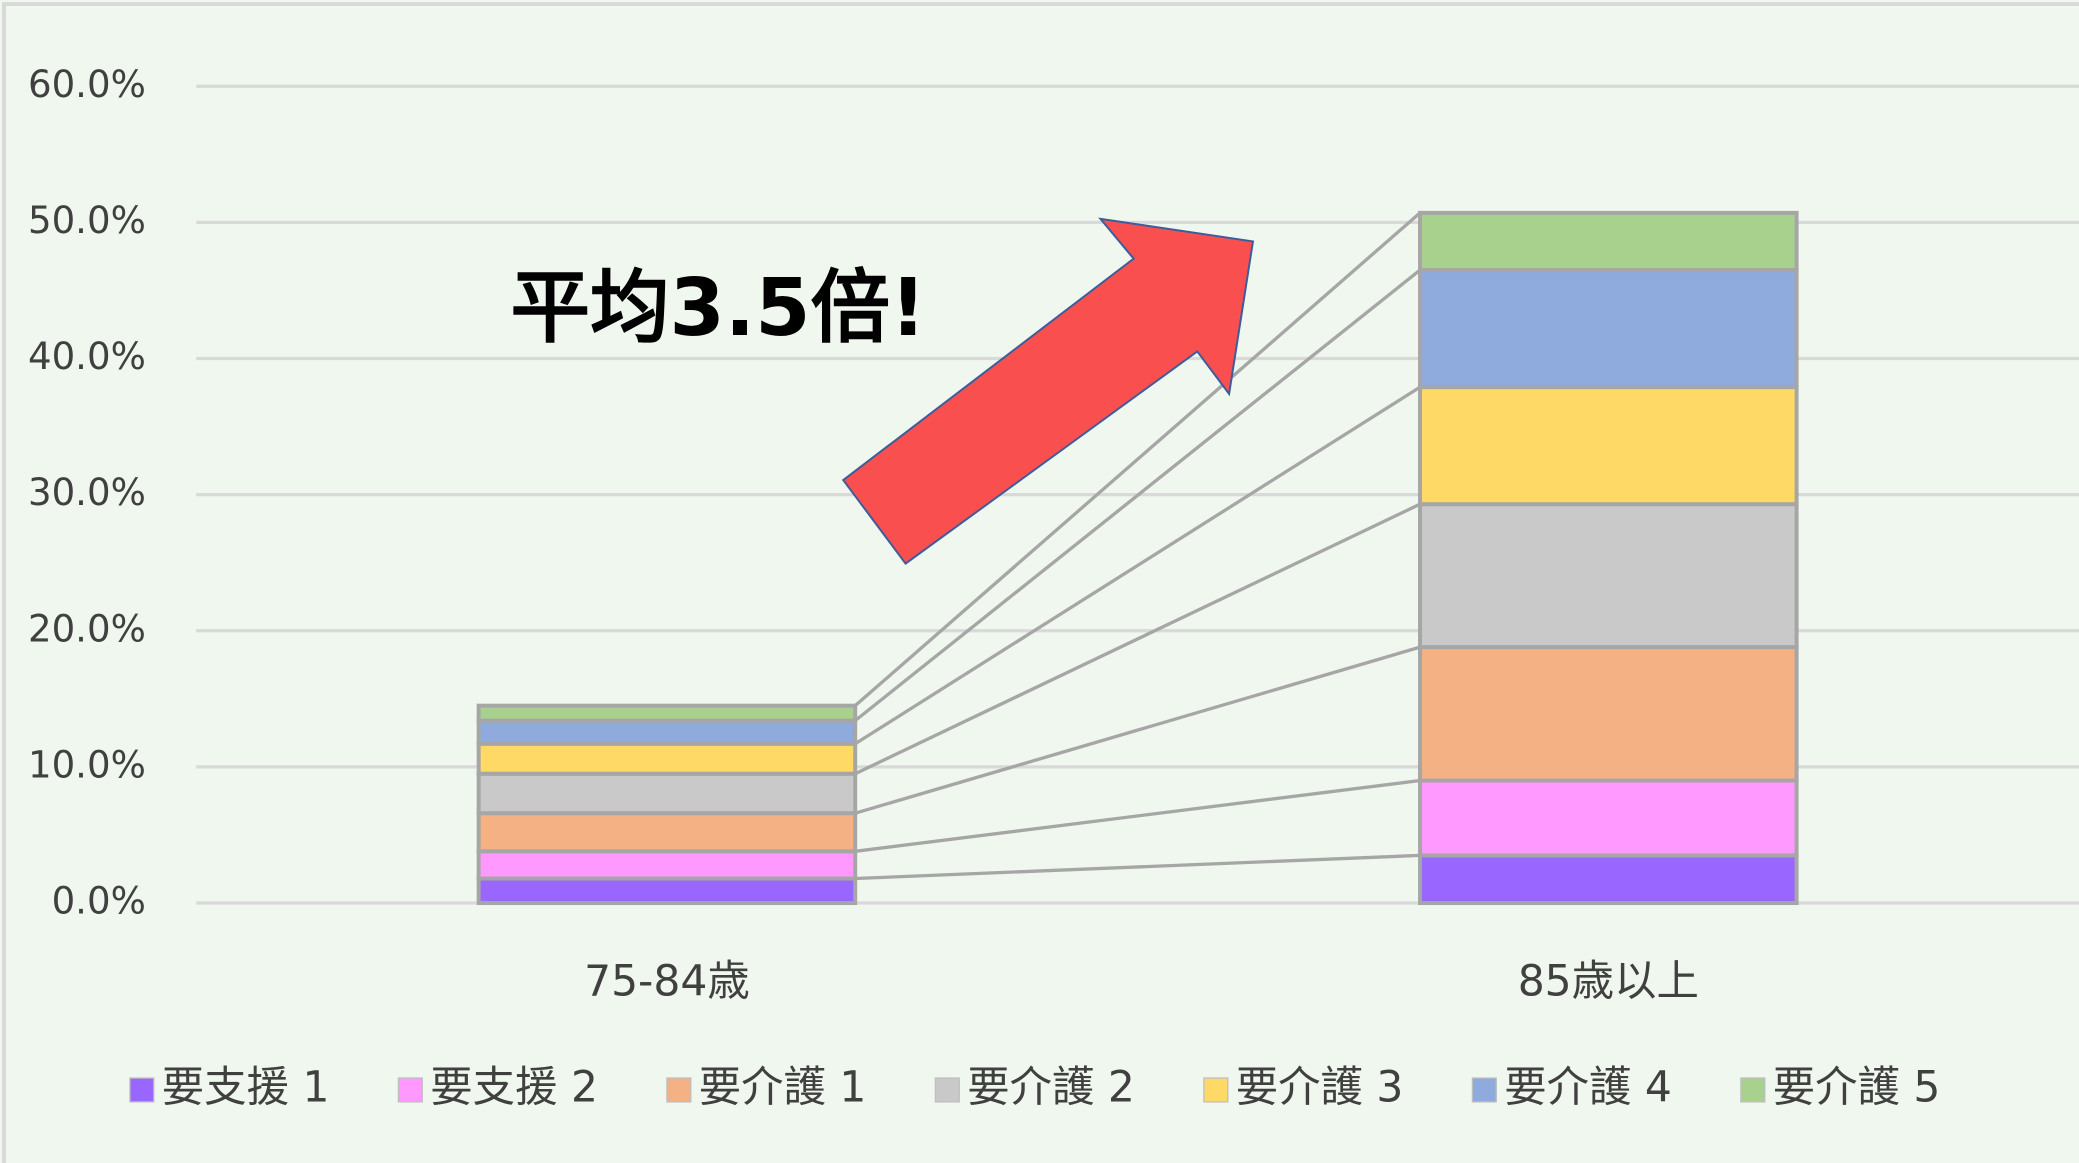 Image resolution: width=2079 pixels, height=1163 pixels. What do you see at coordinates (87, 492) in the screenshot?
I see `y-tick-label: 30.0%` at bounding box center [87, 492].